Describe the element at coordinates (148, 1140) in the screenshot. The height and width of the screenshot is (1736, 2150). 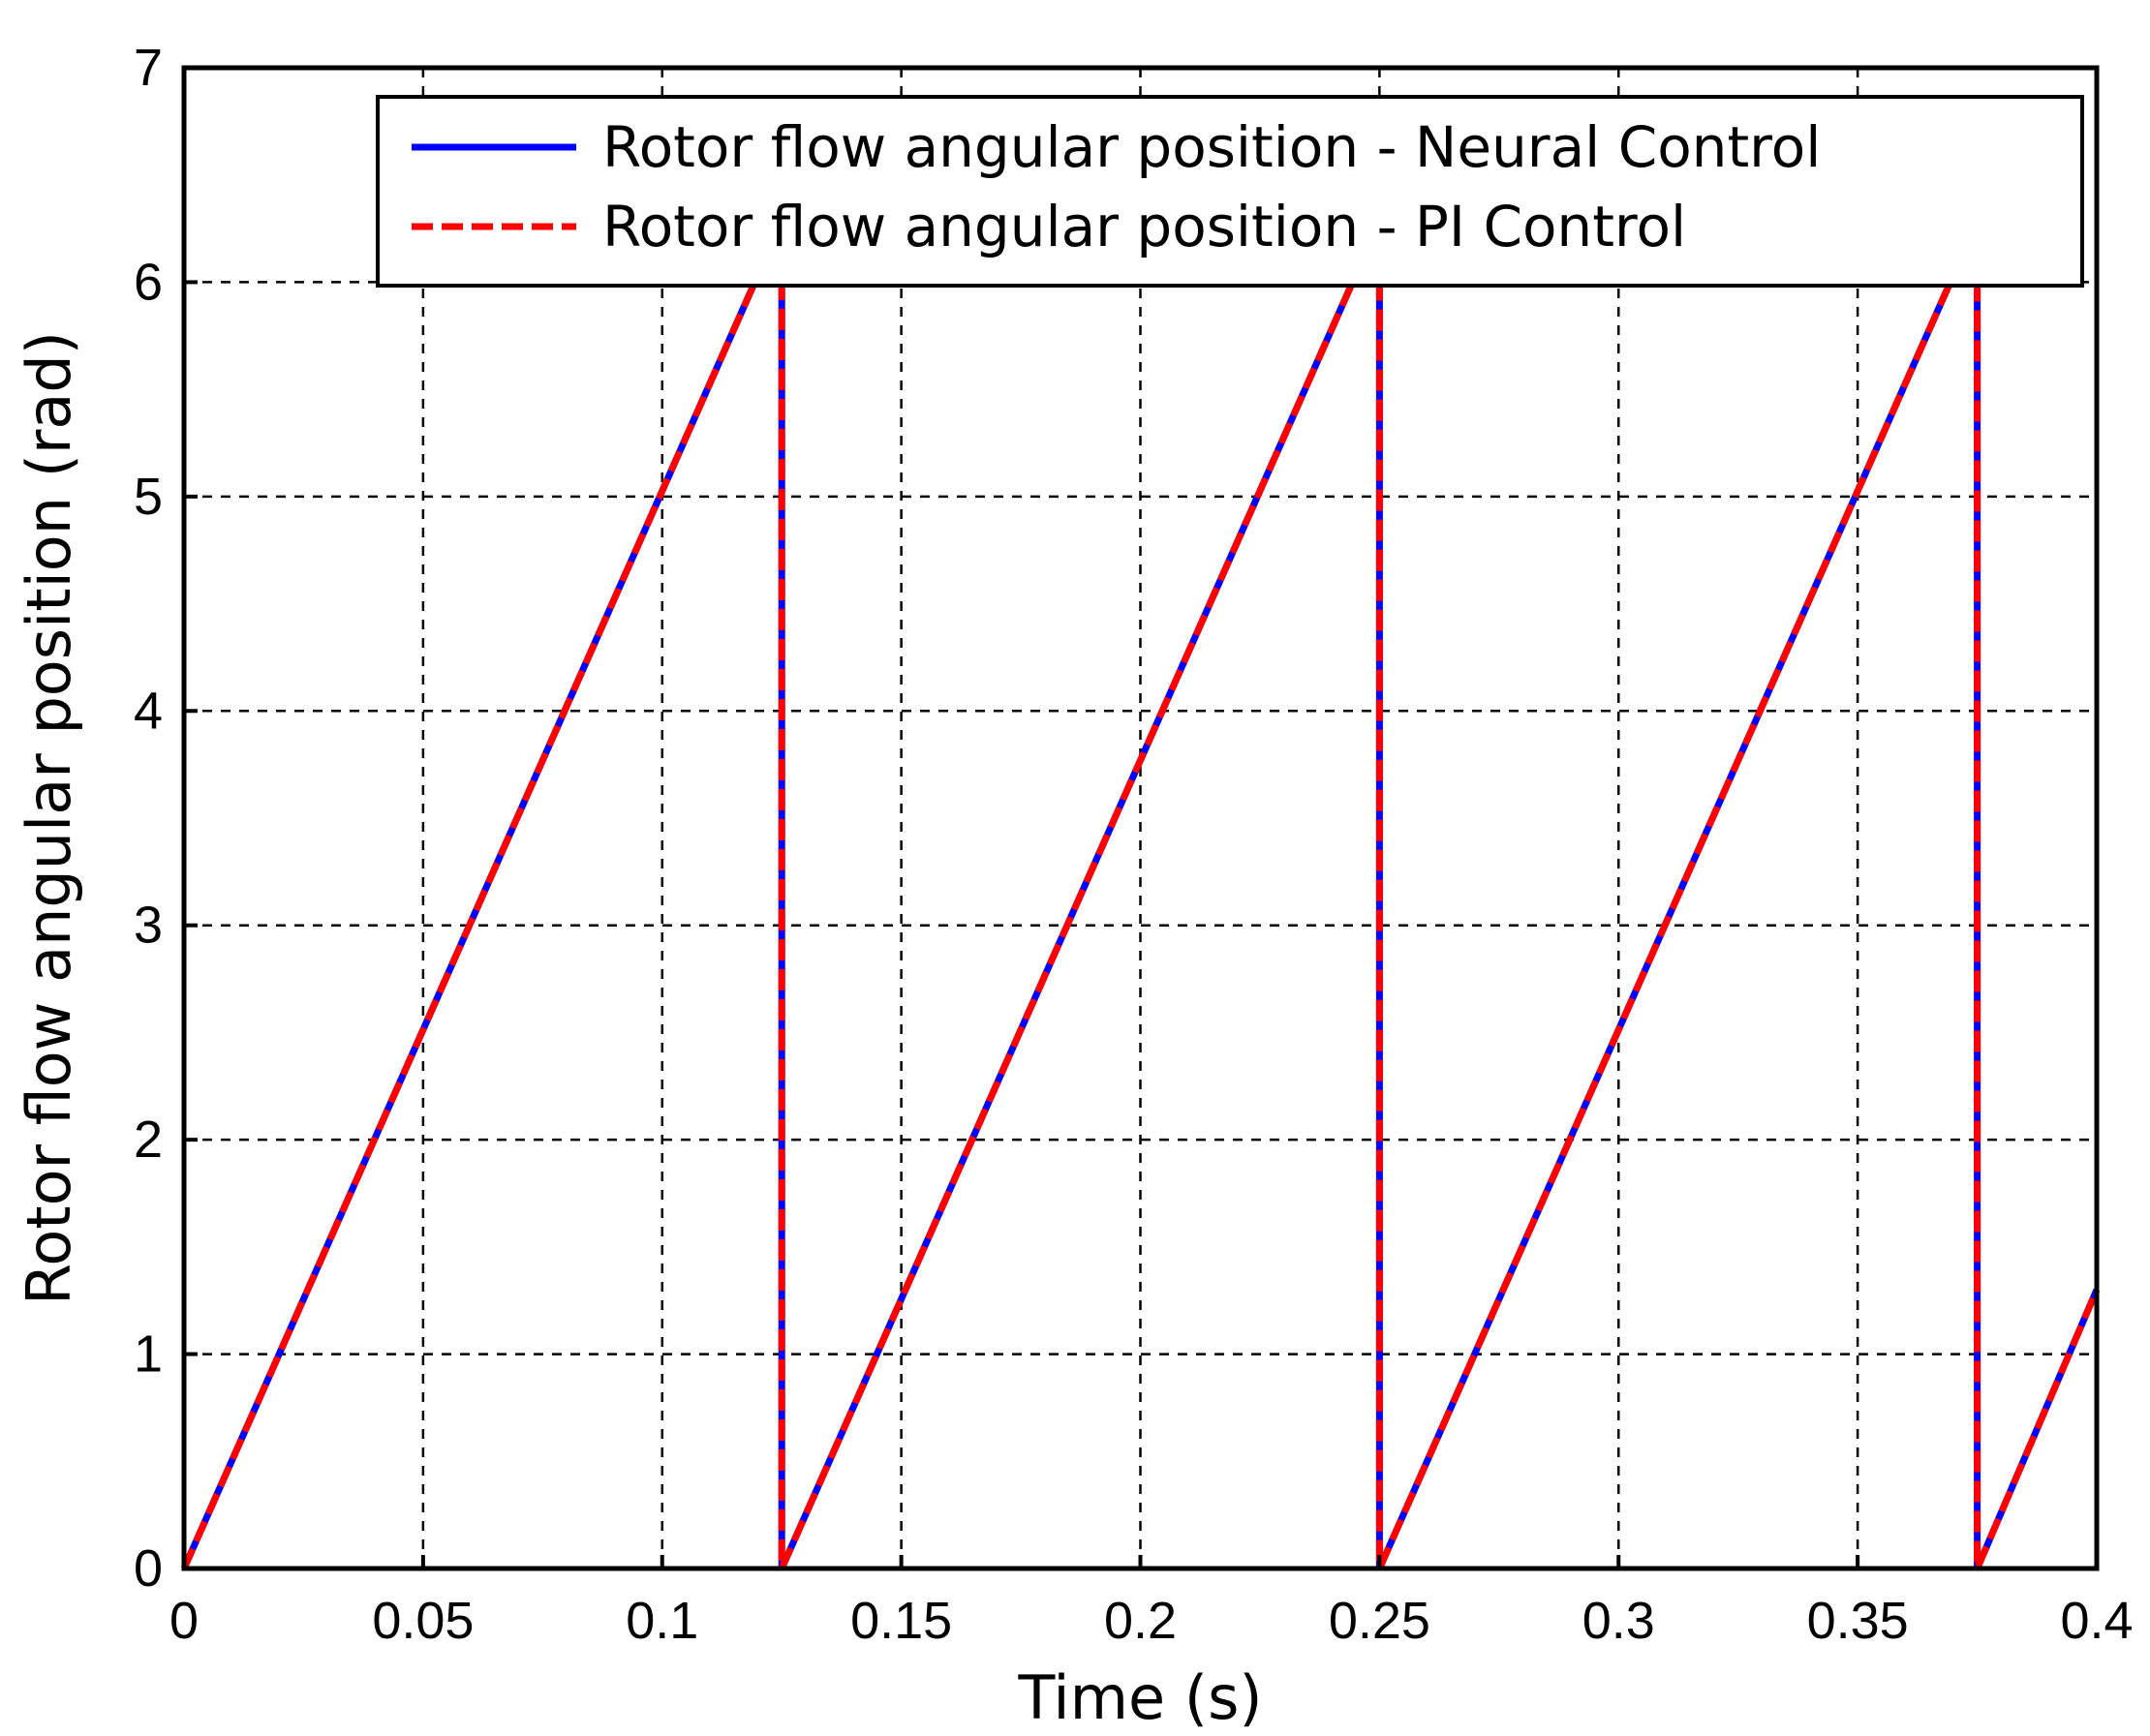
I see `y-tick-label: 2` at that location.